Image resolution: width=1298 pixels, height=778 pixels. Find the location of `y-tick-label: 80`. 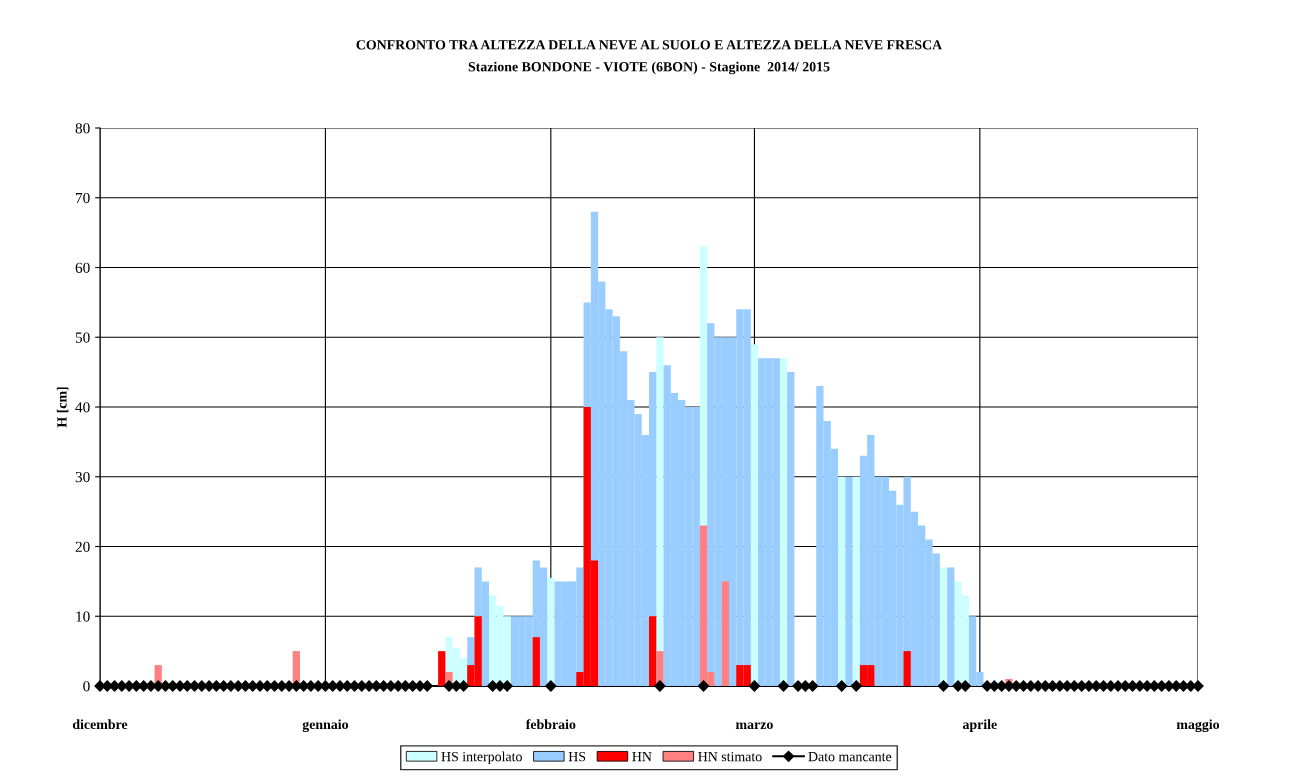

y-tick-label: 80 is located at coordinates (82, 128).